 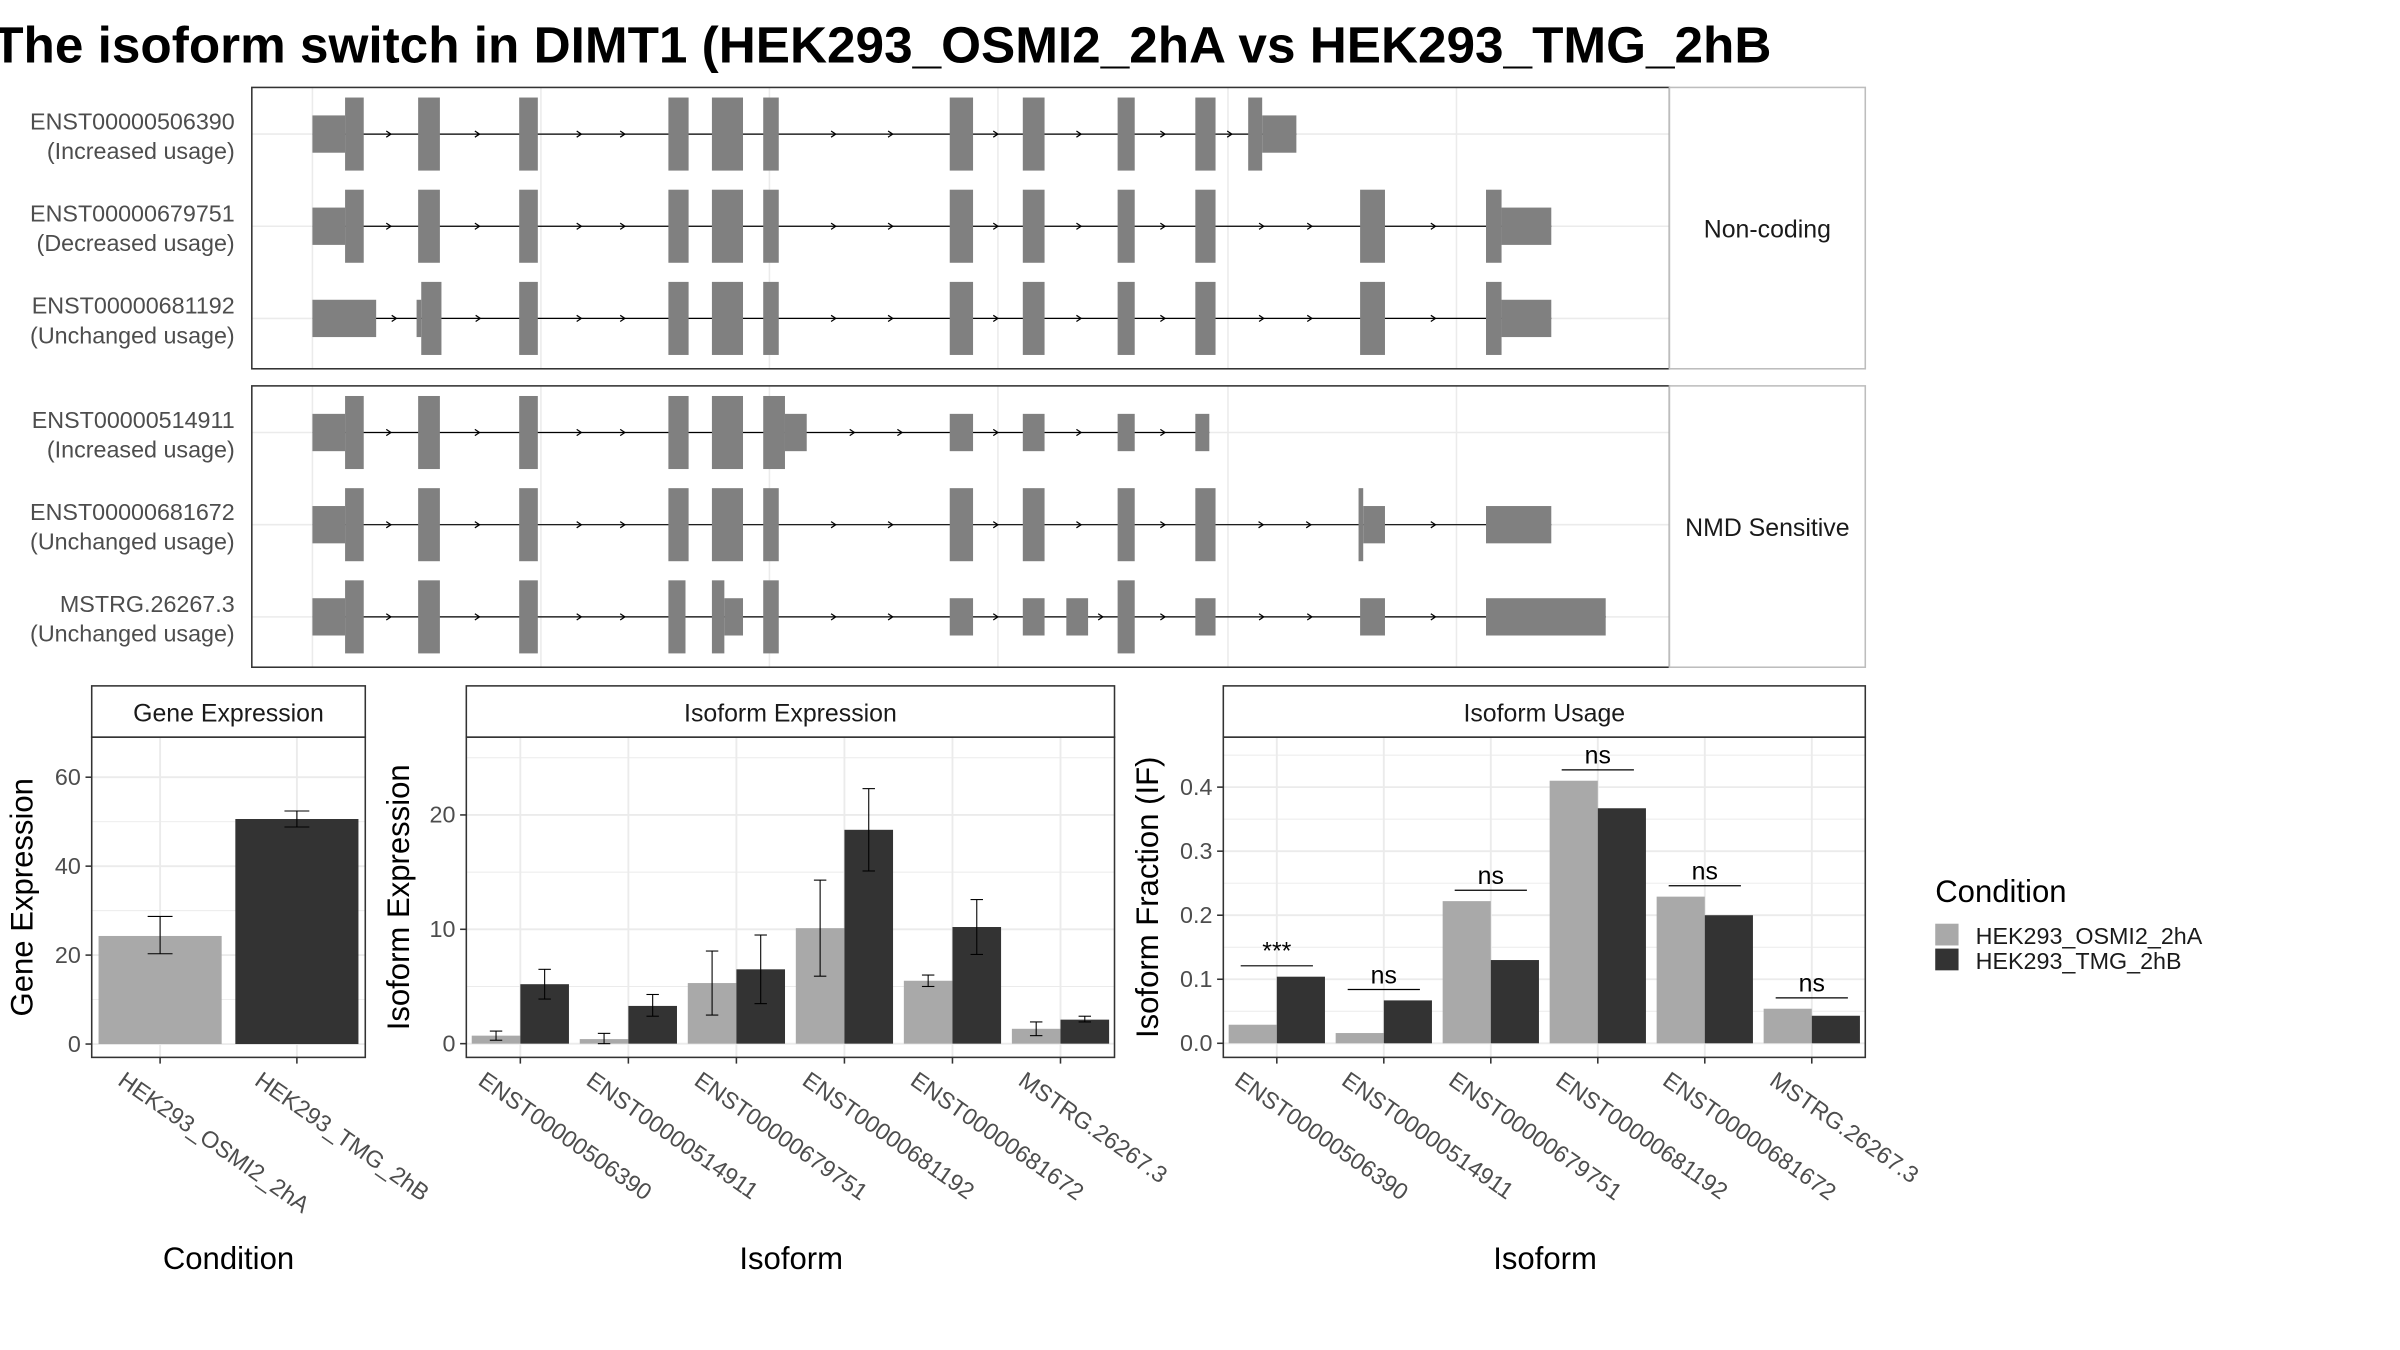 What do you see at coordinates (1300, 1010) in the screenshot?
I see `bar-series-2-ENST00000506390` at bounding box center [1300, 1010].